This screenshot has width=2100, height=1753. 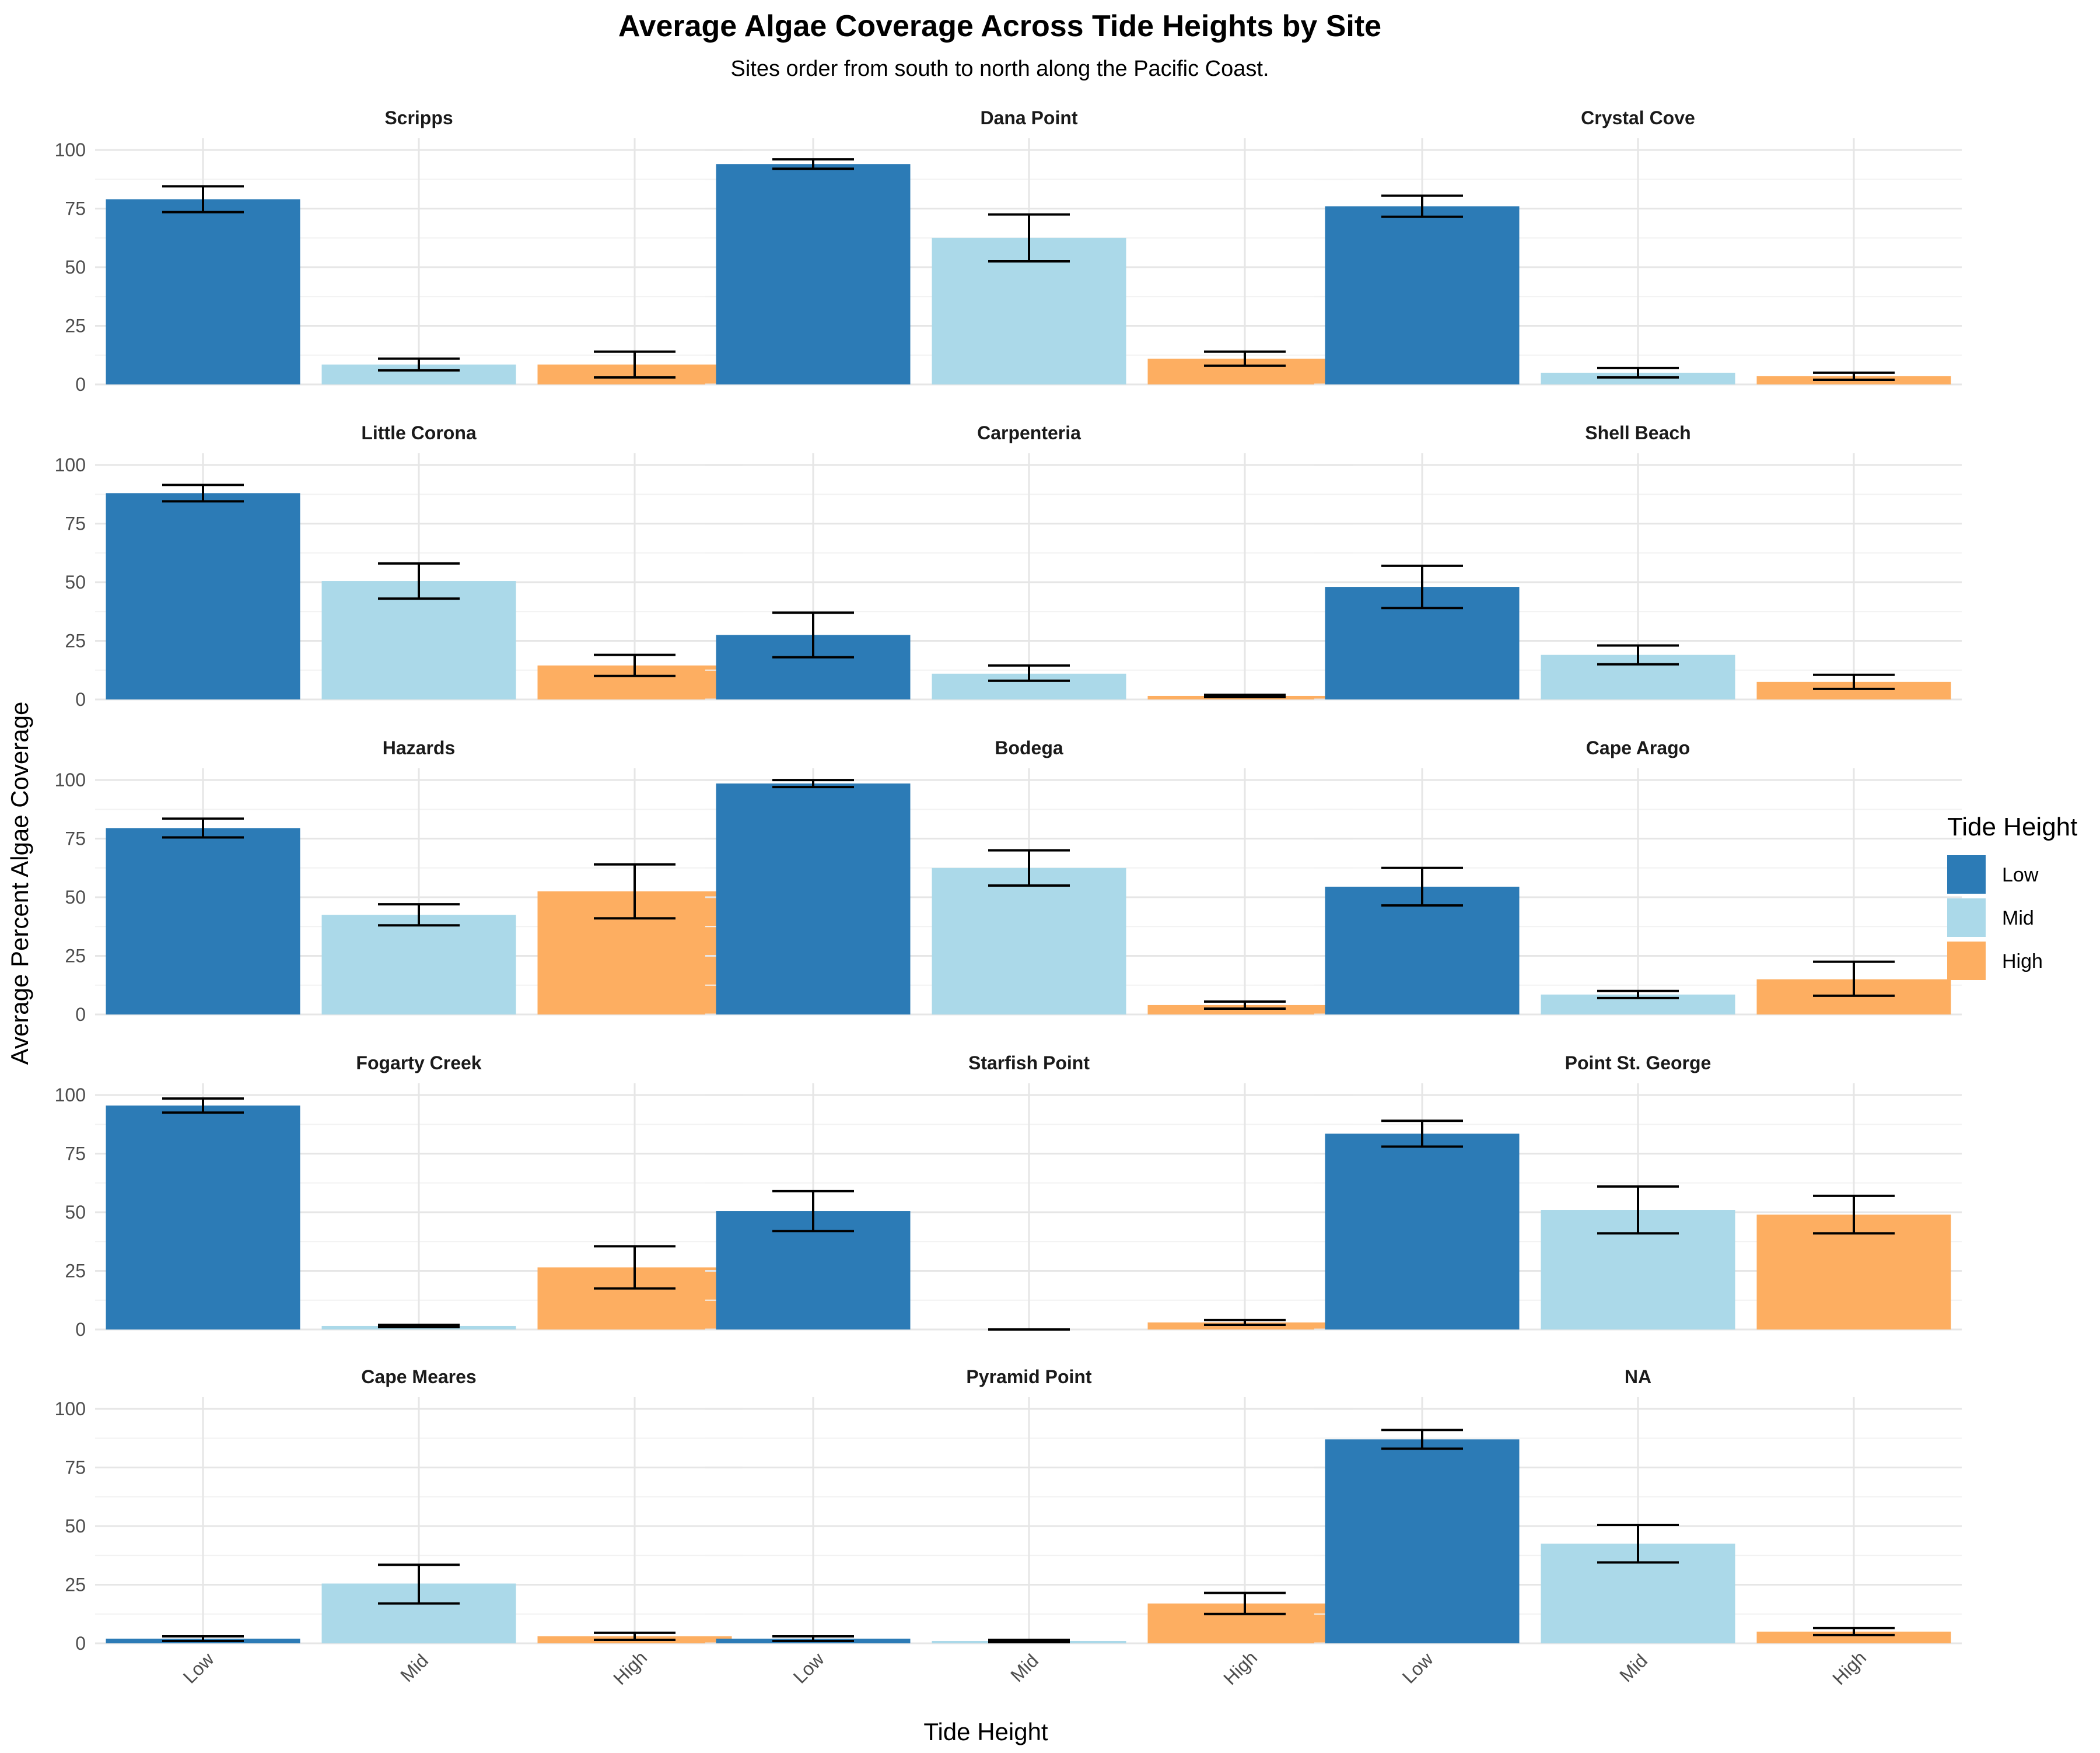 What do you see at coordinates (1990, 917) in the screenshot?
I see `legend-item-mid: Mid` at bounding box center [1990, 917].